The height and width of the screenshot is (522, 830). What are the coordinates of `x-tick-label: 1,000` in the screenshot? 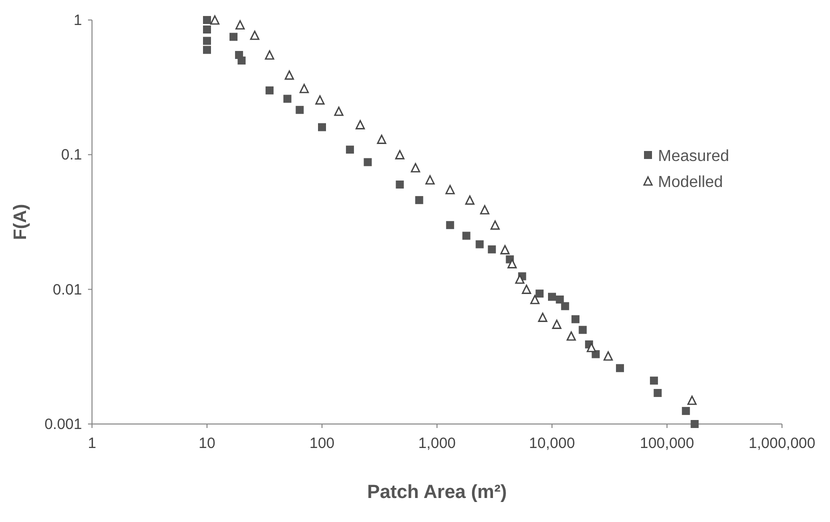 It's located at (437, 443).